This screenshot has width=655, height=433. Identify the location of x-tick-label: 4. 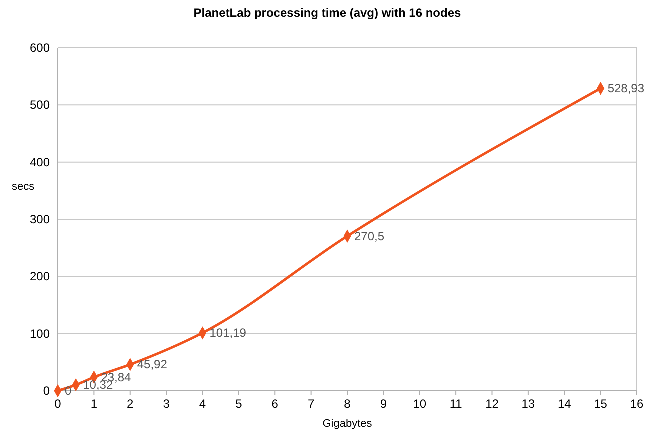
(202, 404).